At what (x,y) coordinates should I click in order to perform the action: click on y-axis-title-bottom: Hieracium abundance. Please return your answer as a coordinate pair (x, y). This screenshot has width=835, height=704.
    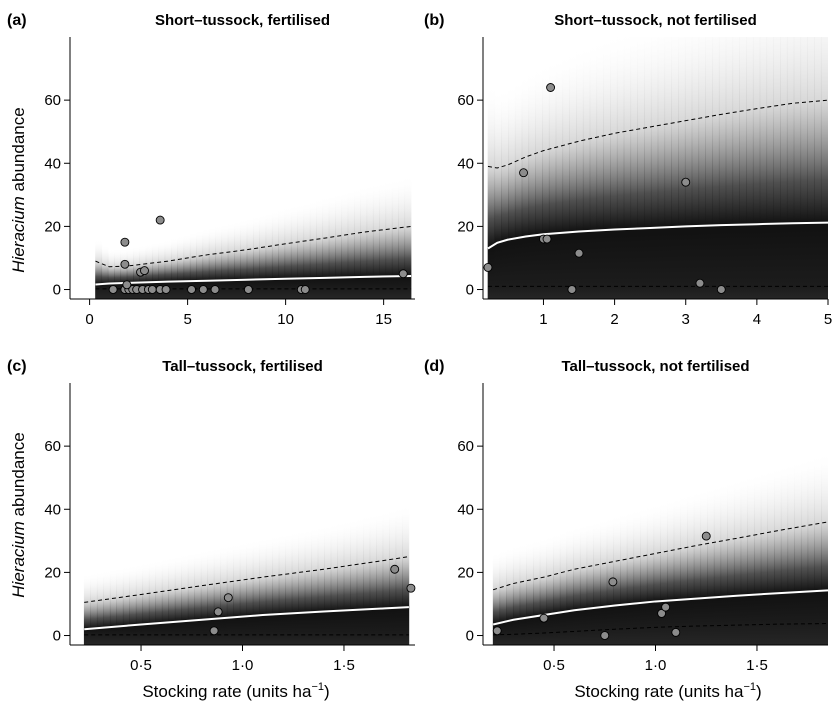
    Looking at the image, I should click on (18, 514).